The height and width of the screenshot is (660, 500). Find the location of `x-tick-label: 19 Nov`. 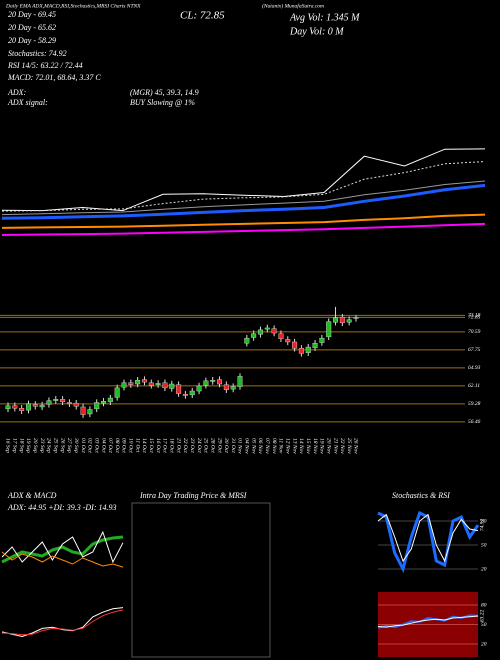

x-tick-label: 19 Nov is located at coordinates (322, 446).